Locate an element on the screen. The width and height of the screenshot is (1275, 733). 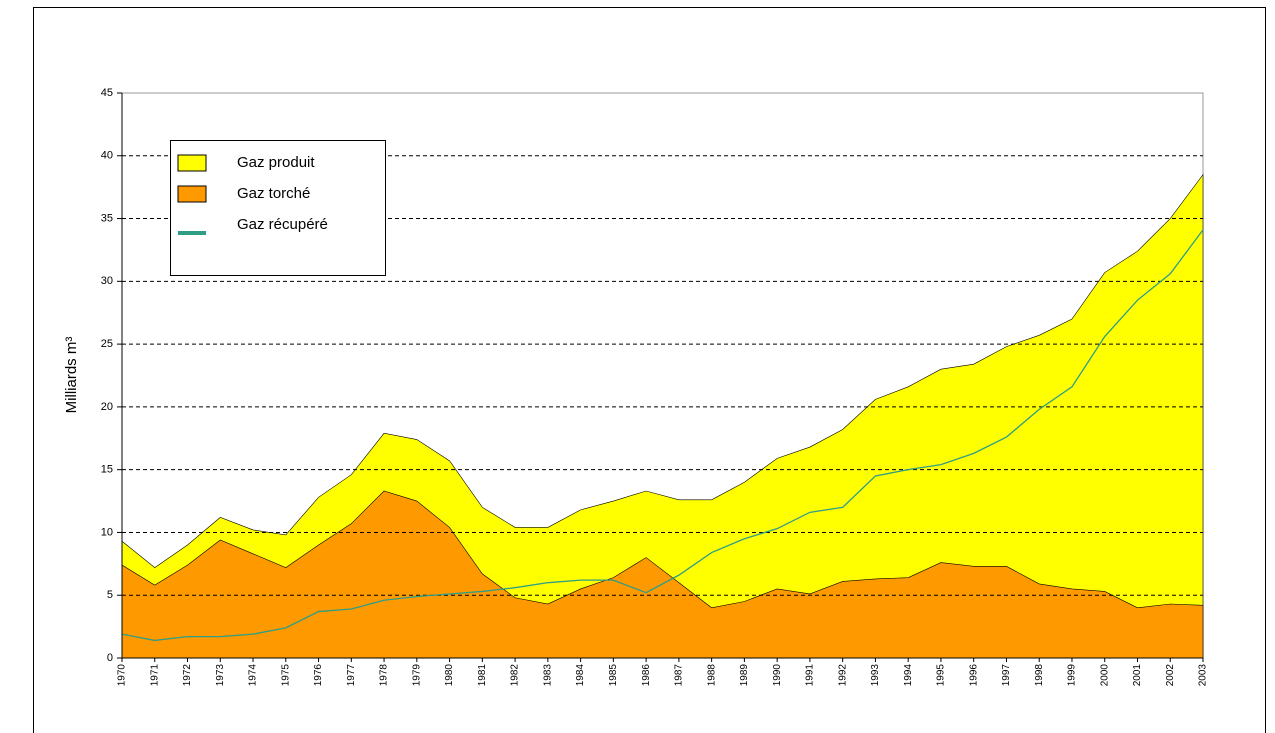
x-tick-label: 1972 is located at coordinates (187, 675).